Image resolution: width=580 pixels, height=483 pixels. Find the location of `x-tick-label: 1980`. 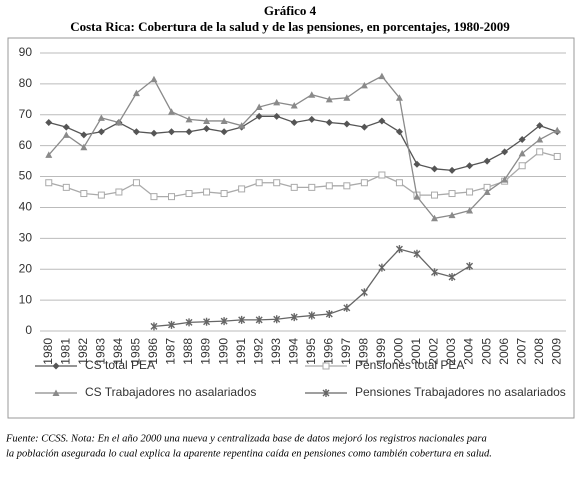

x-tick-label: 1980 is located at coordinates (48, 351).